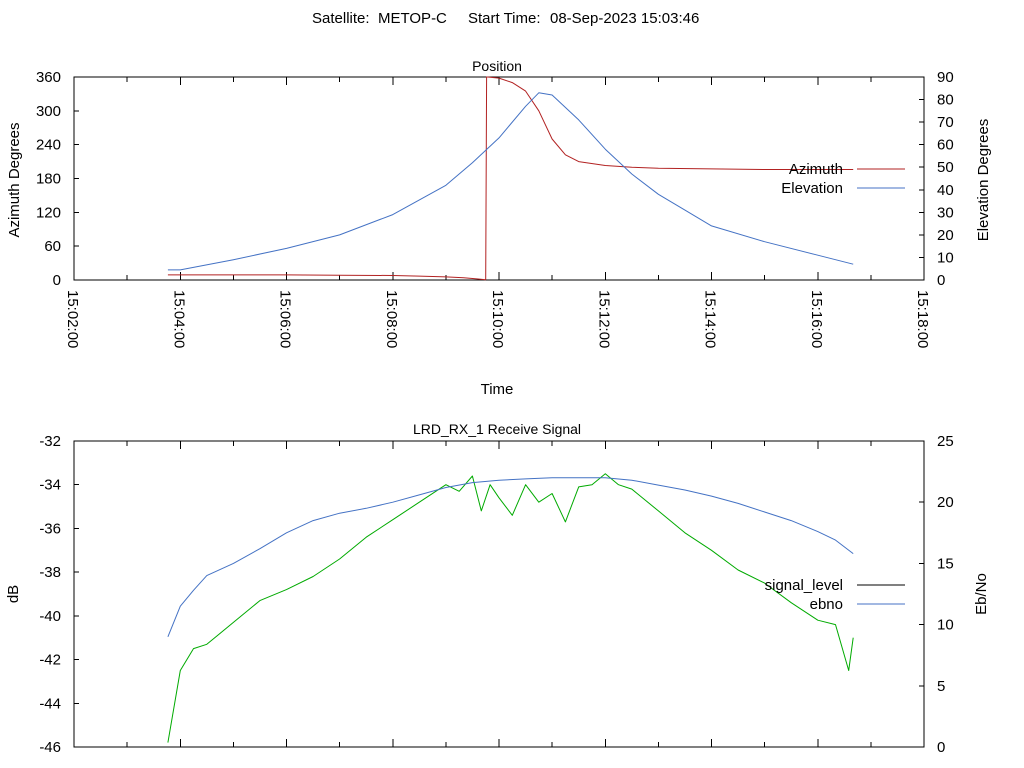 The width and height of the screenshot is (1024, 768). Describe the element at coordinates (922, 319) in the screenshot. I see `xtick-label: 15:18:00` at that location.